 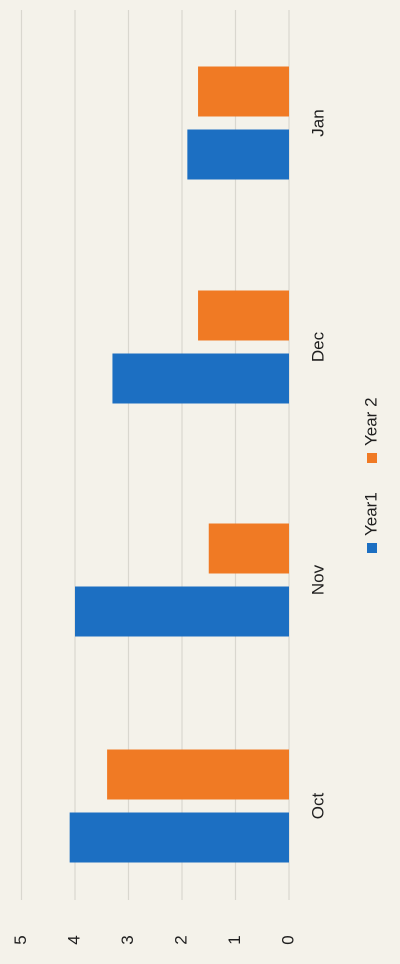 What do you see at coordinates (370, 514) in the screenshot?
I see `legend-label-year1: Year1` at bounding box center [370, 514].